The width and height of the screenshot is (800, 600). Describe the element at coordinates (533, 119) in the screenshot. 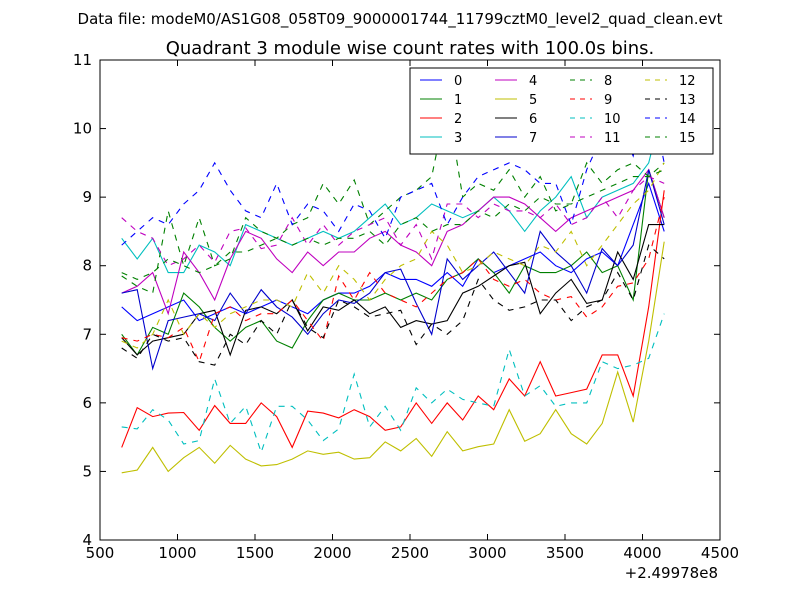

I see `legend-label-6: 6` at that location.